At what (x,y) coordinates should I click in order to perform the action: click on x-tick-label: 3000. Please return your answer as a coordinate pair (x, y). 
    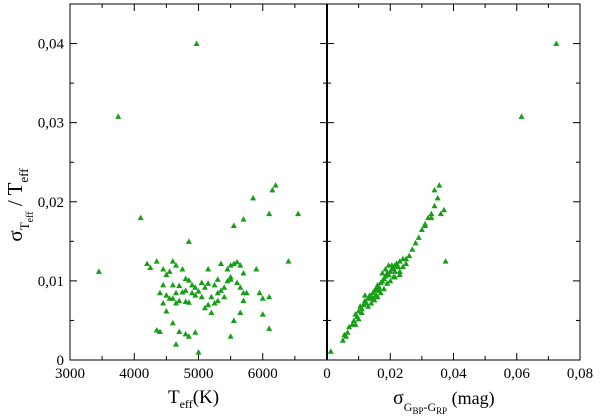
    Looking at the image, I should click on (70, 374).